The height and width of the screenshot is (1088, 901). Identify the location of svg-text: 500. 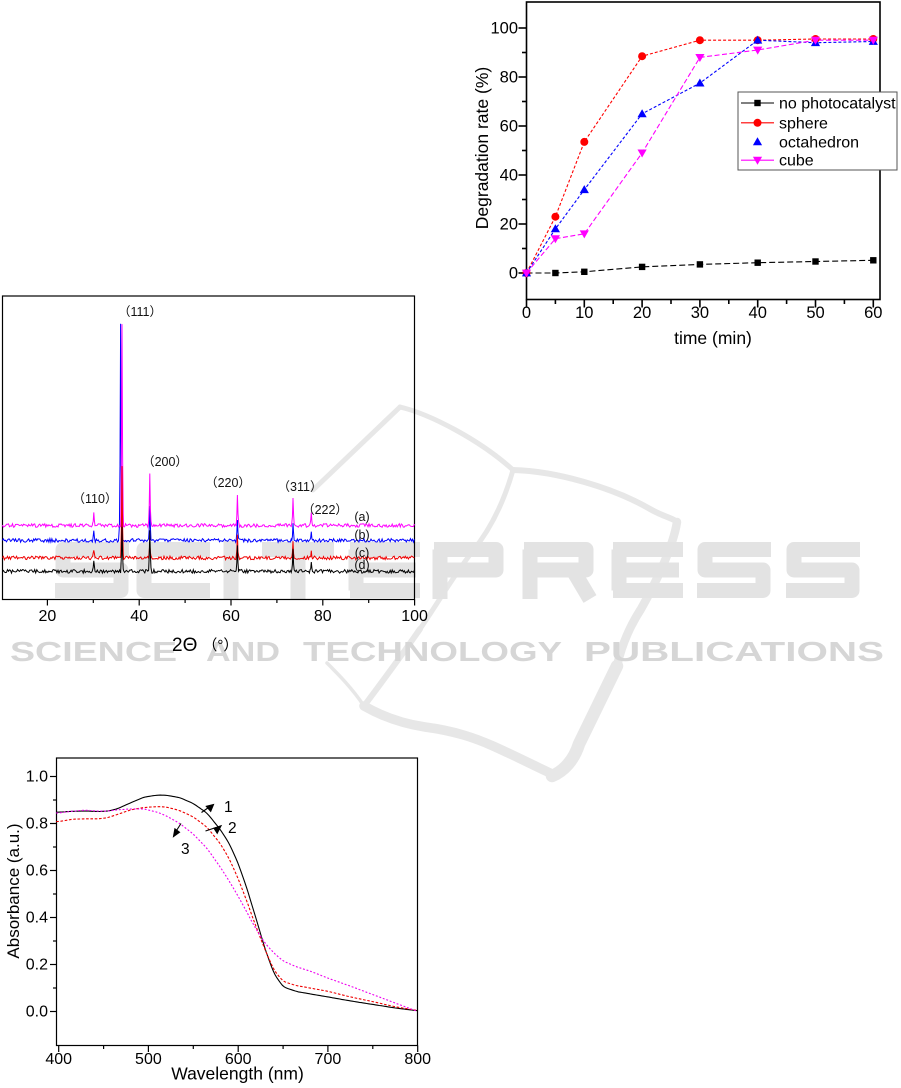
(148, 1059).